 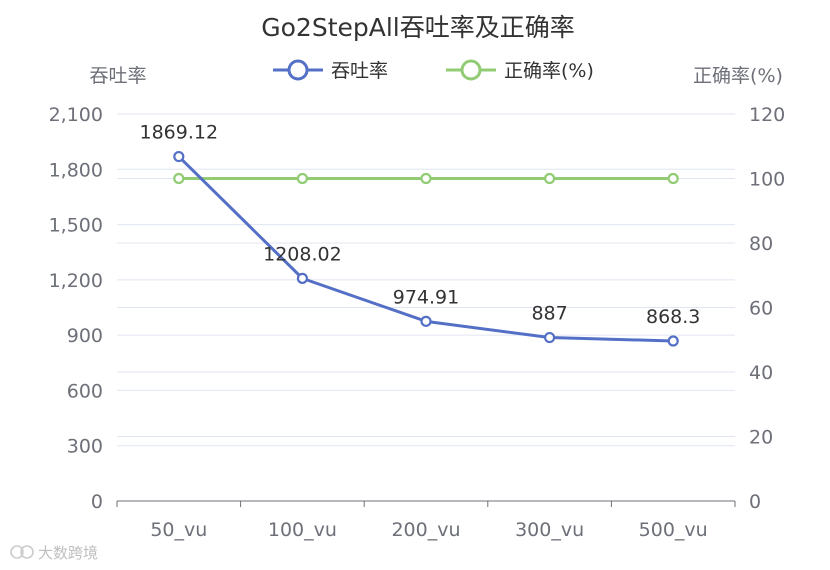 What do you see at coordinates (761, 244) in the screenshot?
I see `right-tick-label: 80` at bounding box center [761, 244].